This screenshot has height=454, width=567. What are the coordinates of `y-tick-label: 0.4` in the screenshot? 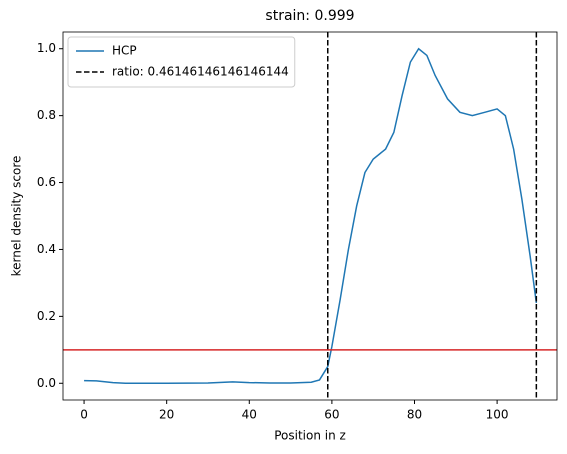 It's located at (46, 249).